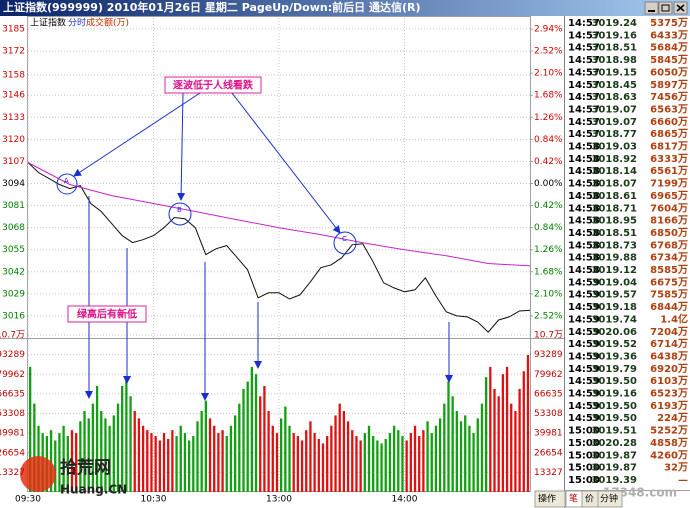  I want to click on tab-label: 笔, so click(573, 499).